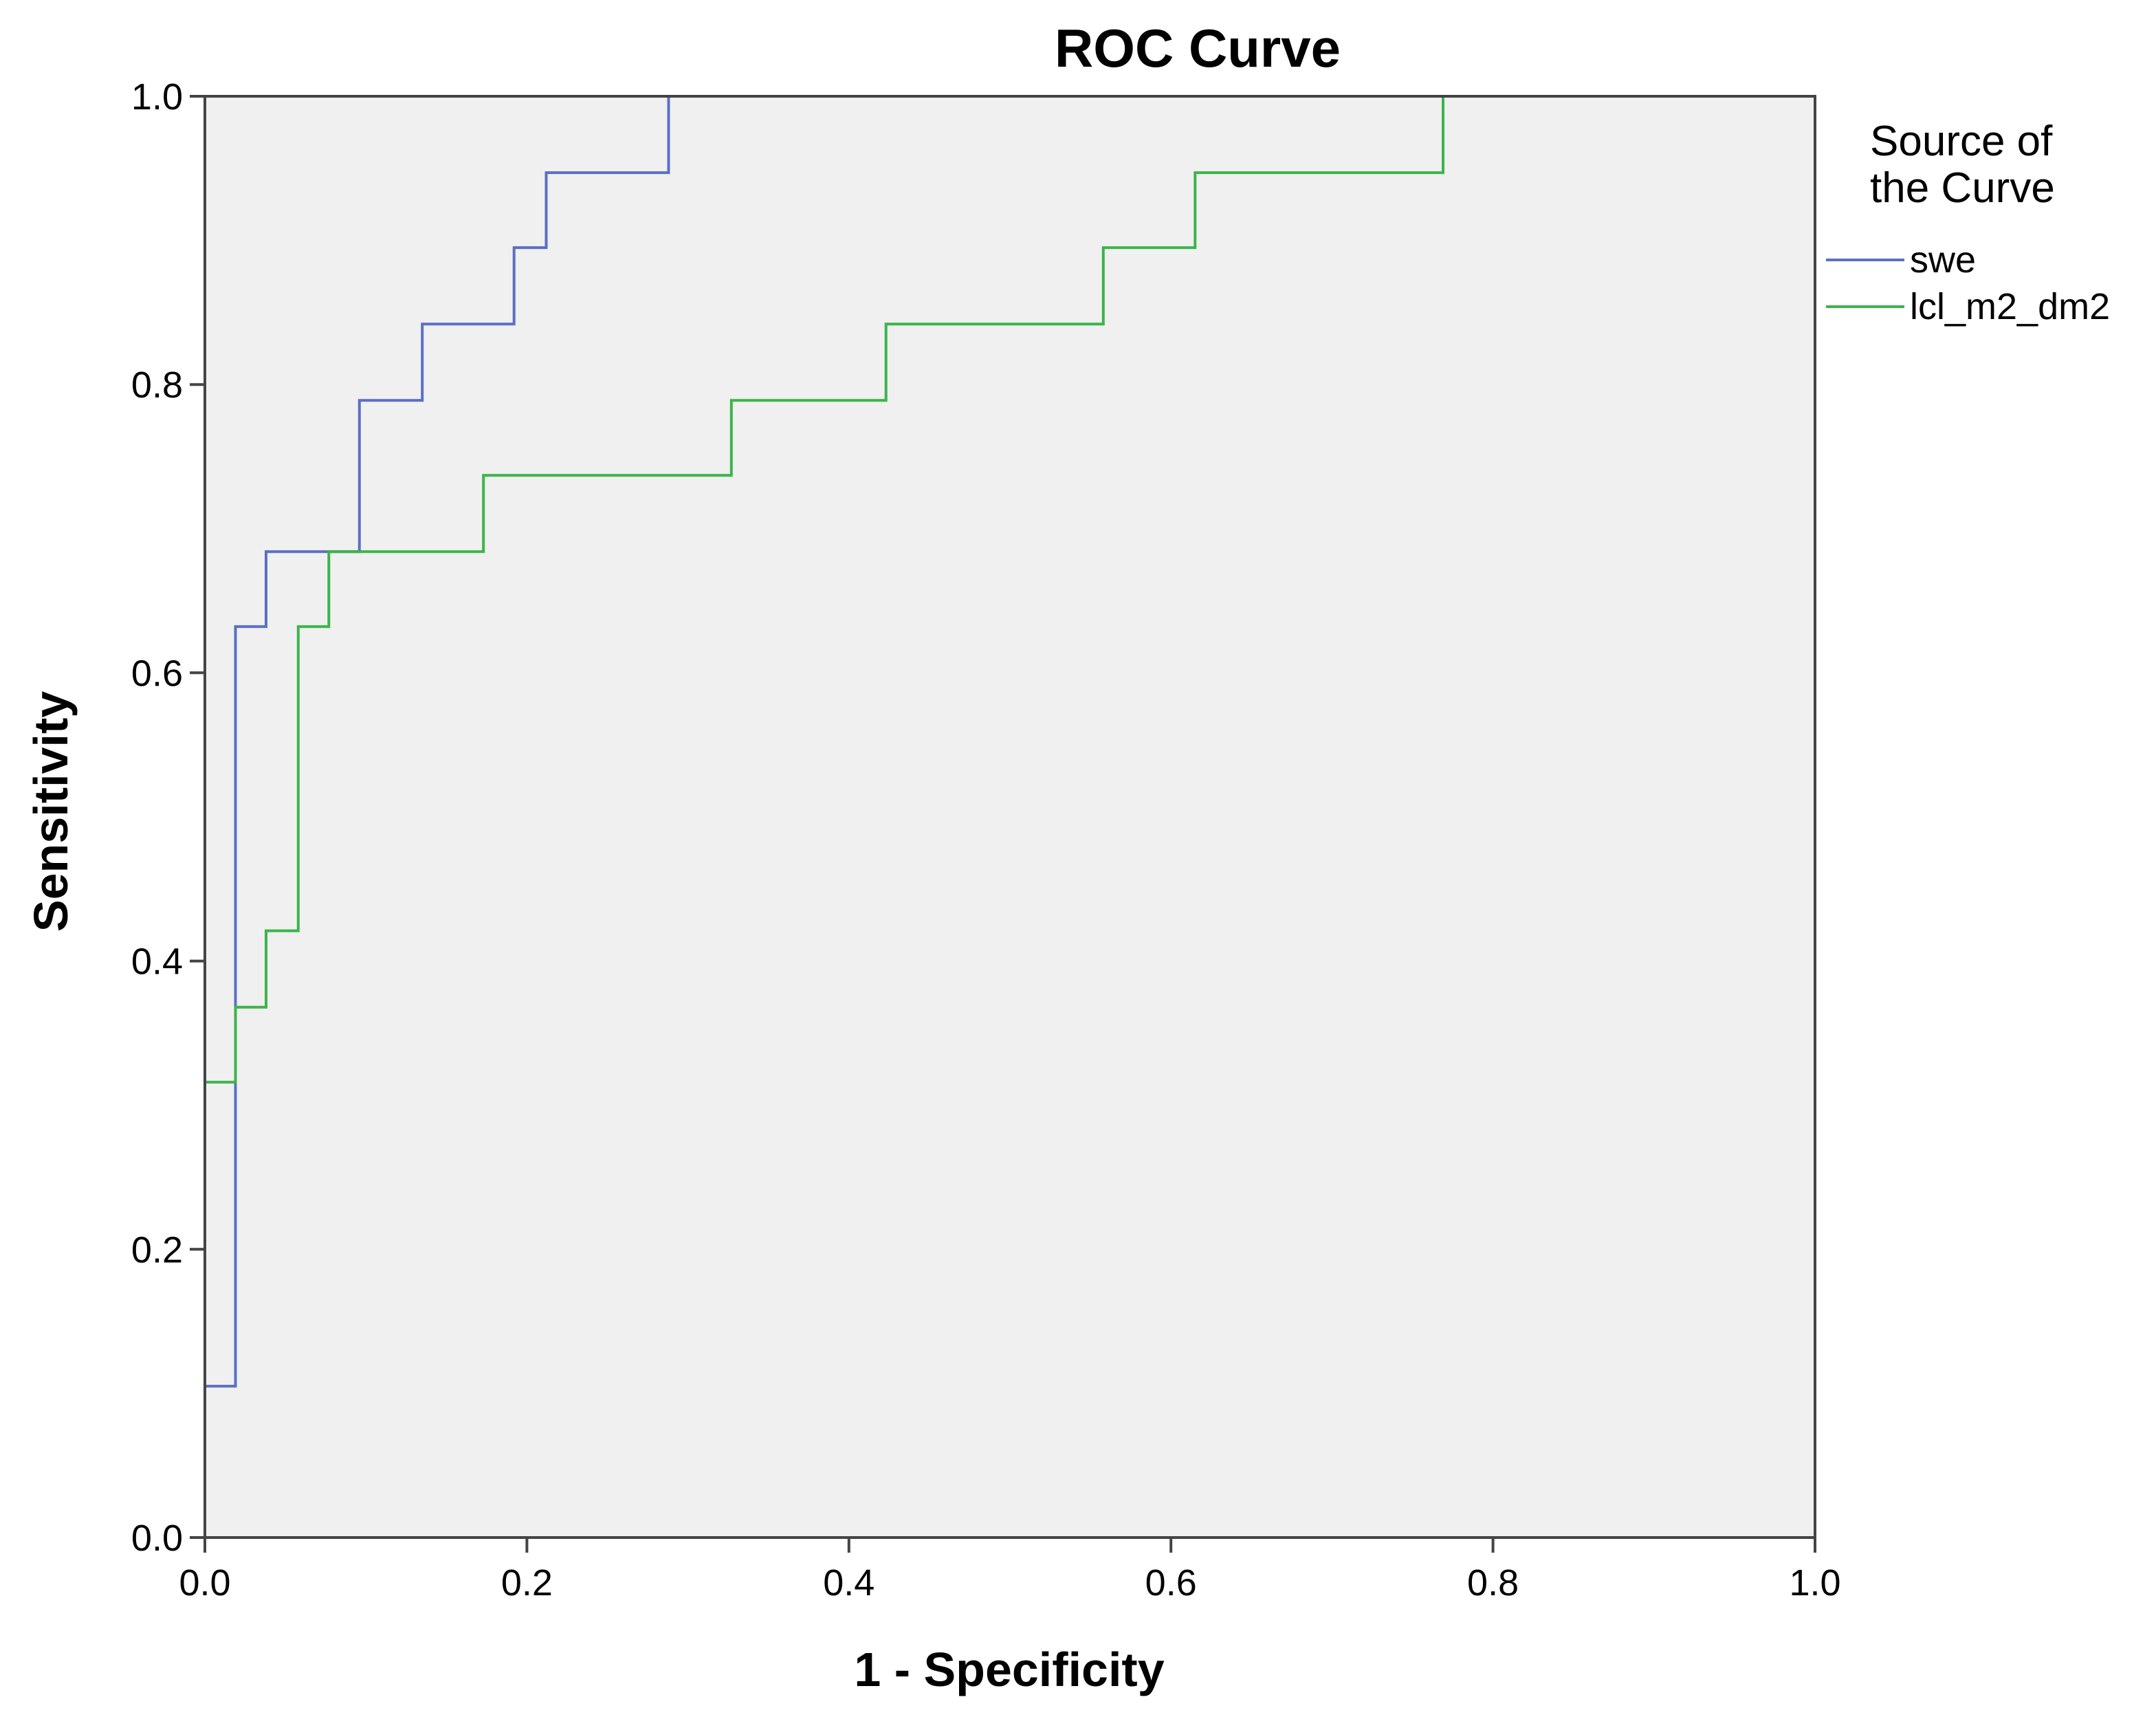  Describe the element at coordinates (848, 1583) in the screenshot. I see `x-tick-label: 0.4` at that location.